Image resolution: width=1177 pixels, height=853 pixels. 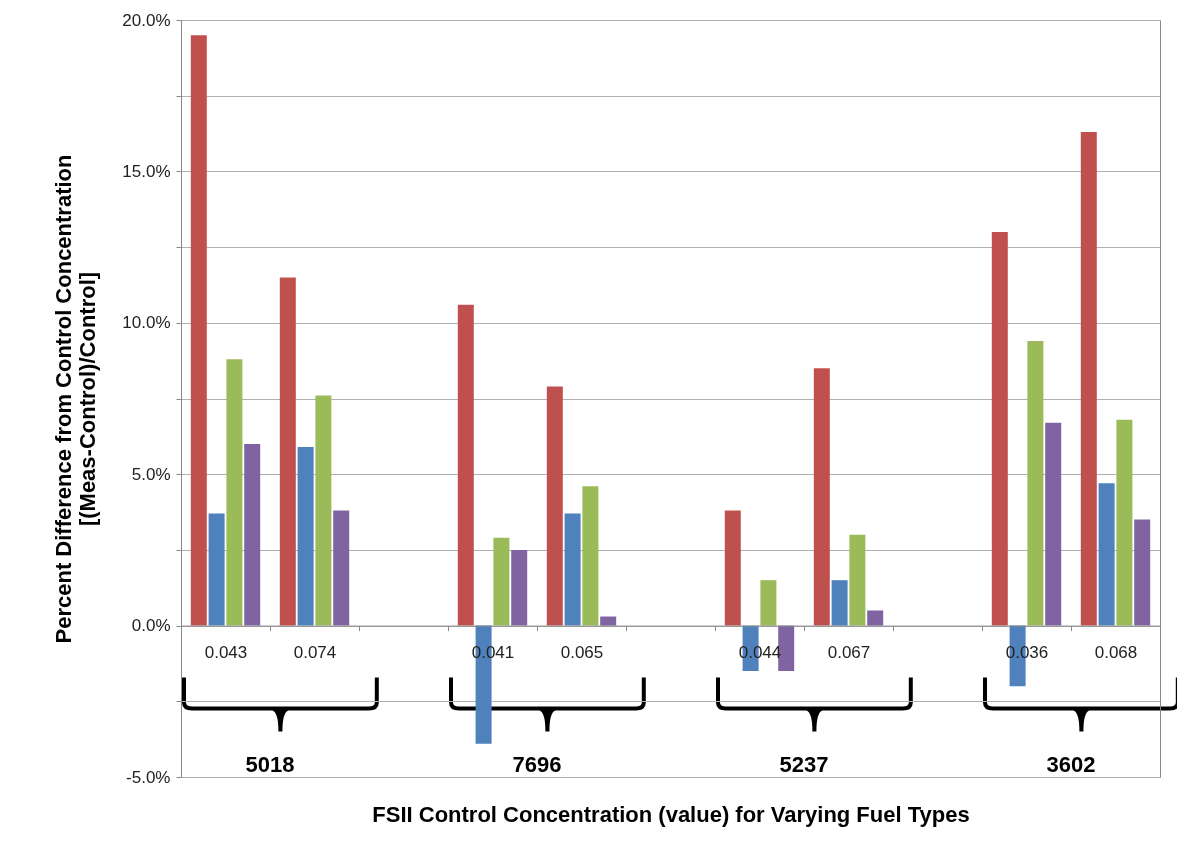 What do you see at coordinates (146, 323) in the screenshot?
I see `y-tick-label: 10.0%` at bounding box center [146, 323].